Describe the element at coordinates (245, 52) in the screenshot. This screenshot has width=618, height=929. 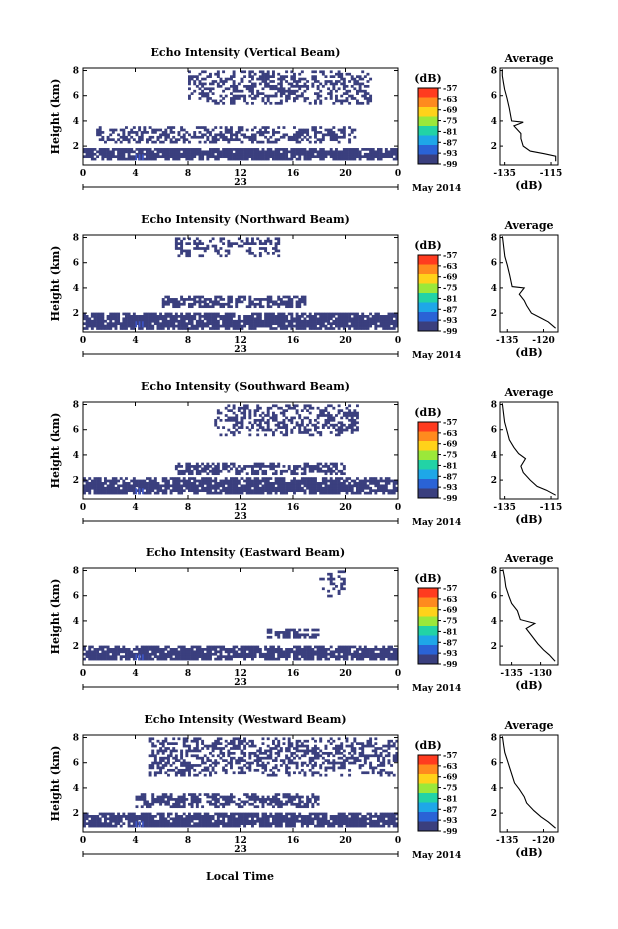
I see `chart-title: Echo Intensity (Vertical Beam)` at that location.